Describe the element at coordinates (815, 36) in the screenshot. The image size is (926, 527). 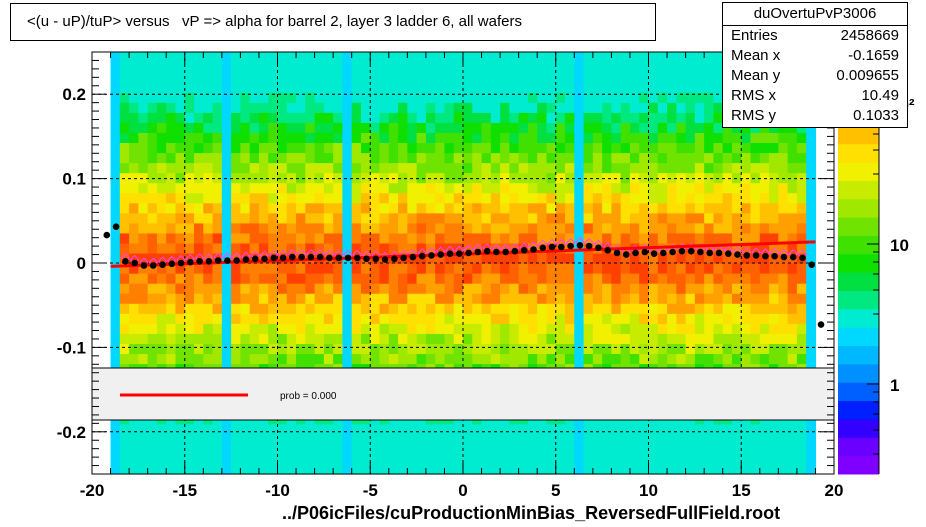
I see `stats-row-entries: Entries 2458669` at that location.